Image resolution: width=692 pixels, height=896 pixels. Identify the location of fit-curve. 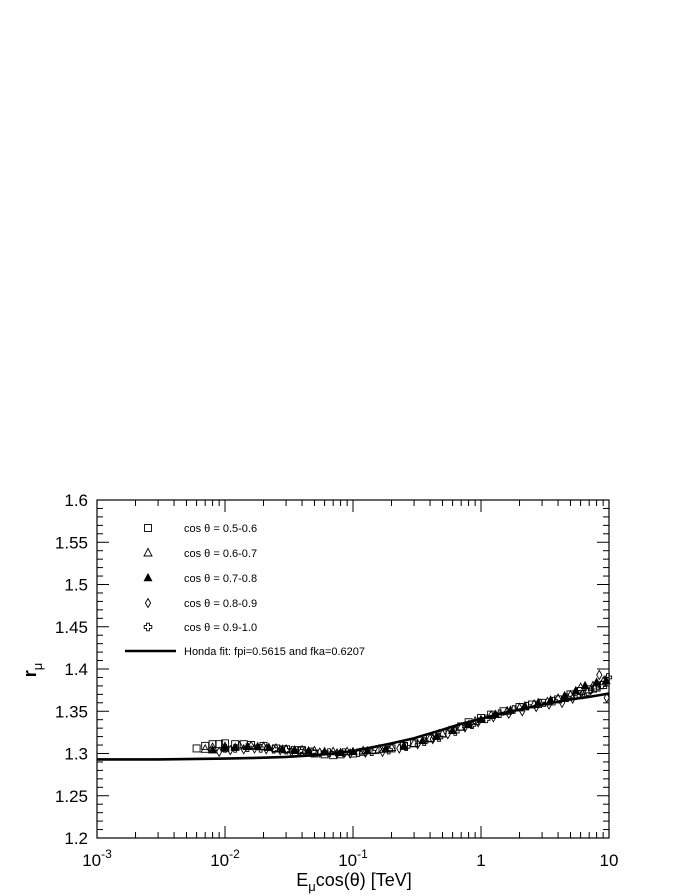
(353, 726).